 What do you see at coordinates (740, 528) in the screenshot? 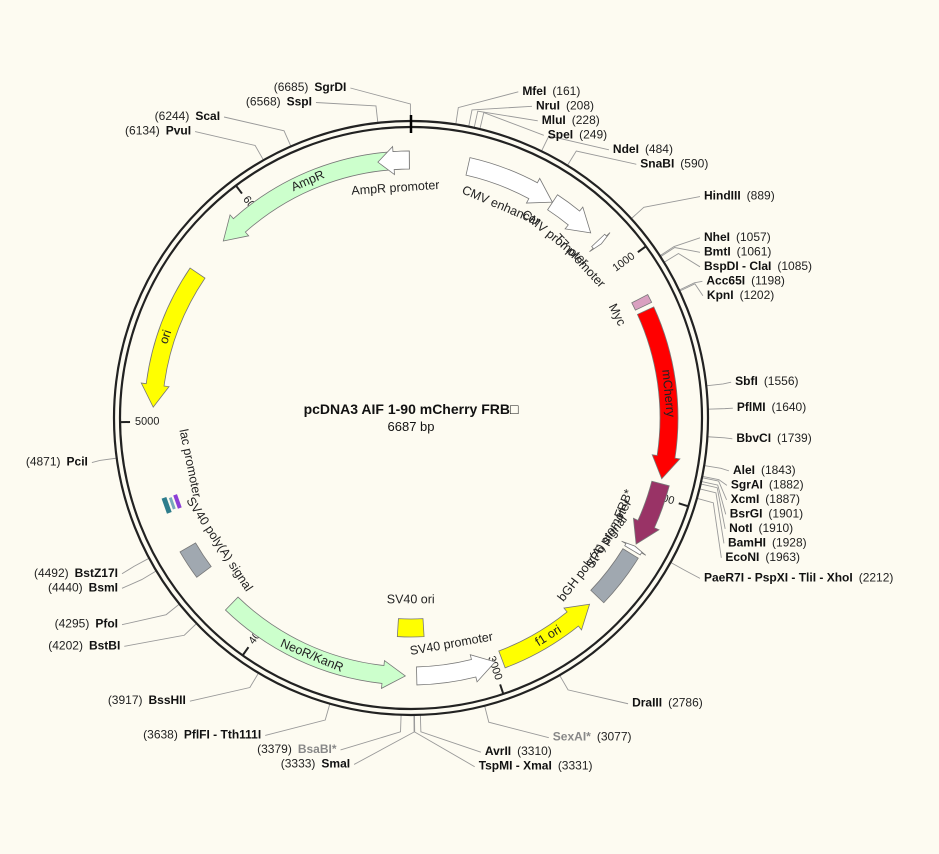
I see `site-name: NotI` at bounding box center [740, 528].